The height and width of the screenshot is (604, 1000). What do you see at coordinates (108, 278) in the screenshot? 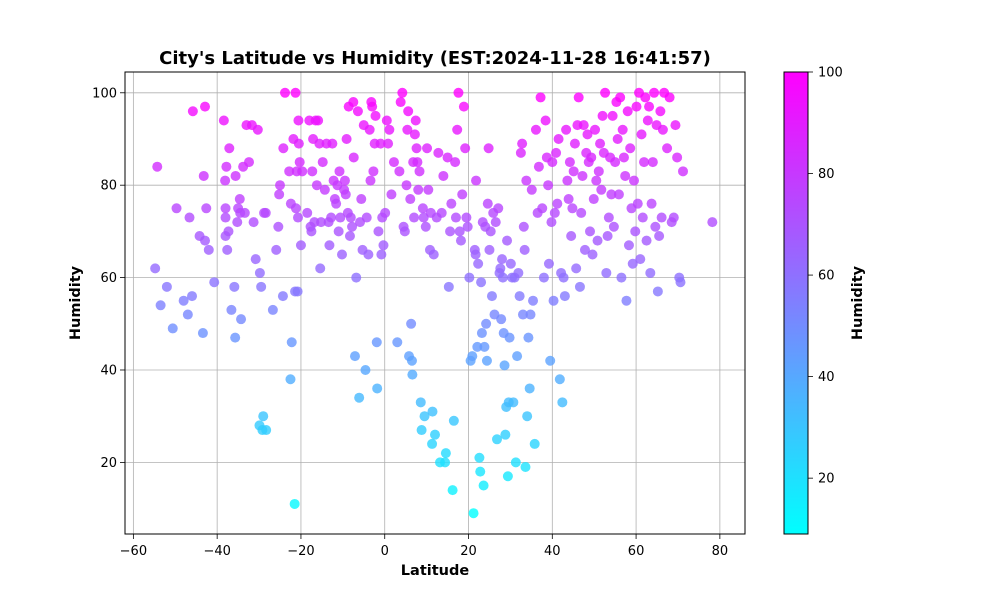
I see `y-axis-ticks: 20 40 60 80 100` at bounding box center [108, 278].